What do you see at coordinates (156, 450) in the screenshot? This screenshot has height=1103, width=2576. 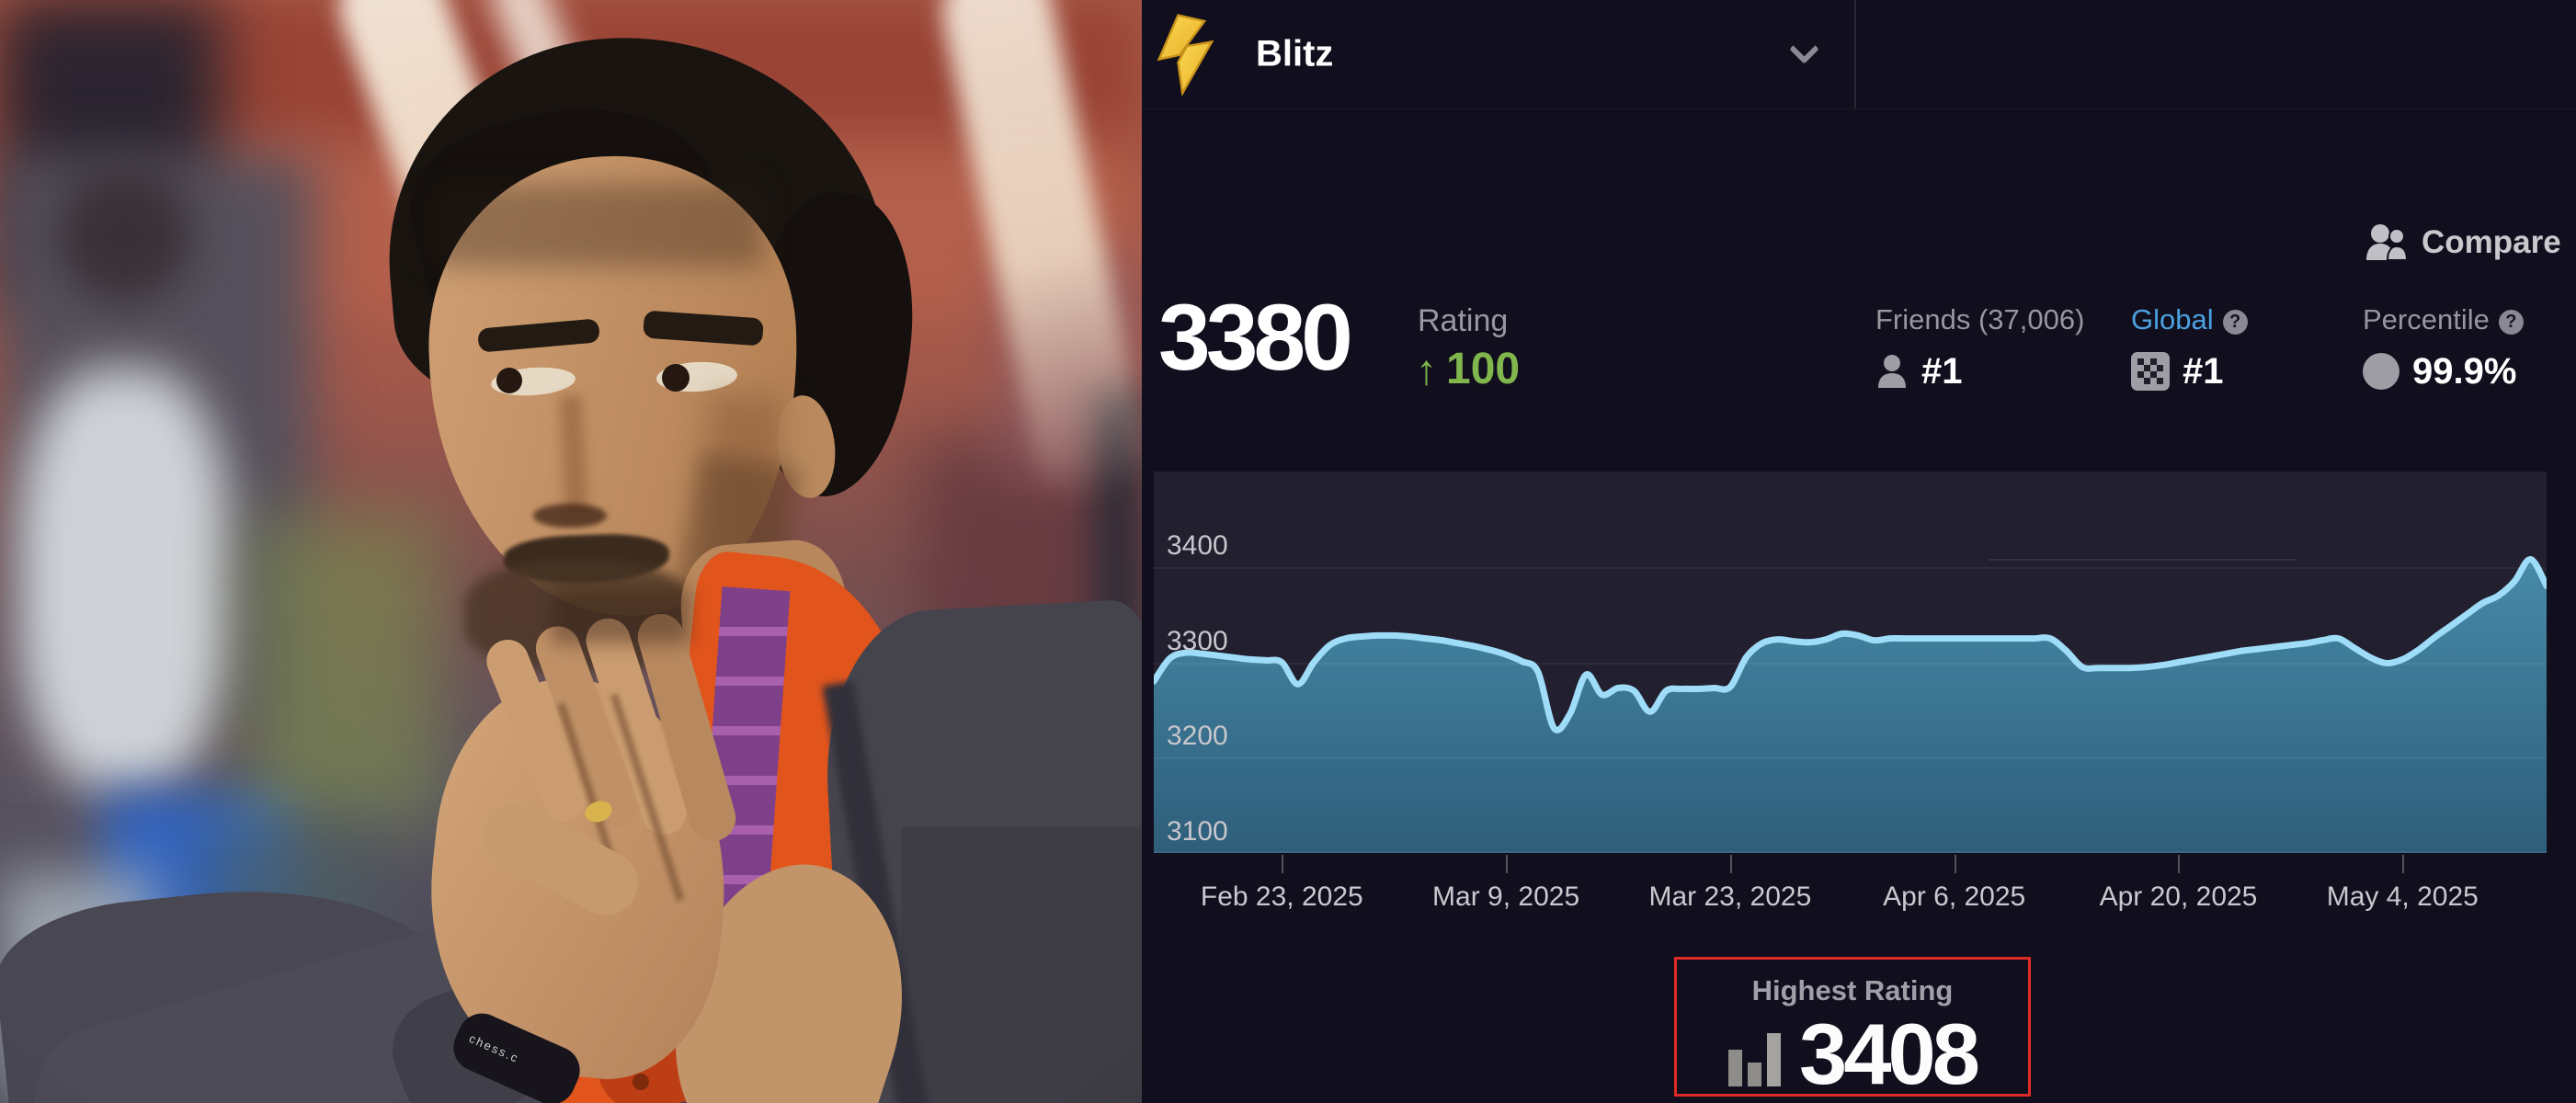 I see `blurred-spectator` at bounding box center [156, 450].